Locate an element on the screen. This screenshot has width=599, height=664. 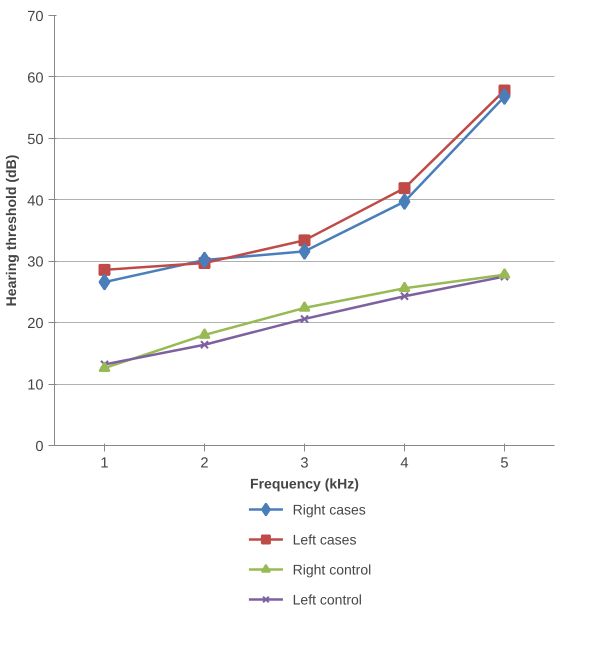
x-tick-label: 2 is located at coordinates (204, 464).